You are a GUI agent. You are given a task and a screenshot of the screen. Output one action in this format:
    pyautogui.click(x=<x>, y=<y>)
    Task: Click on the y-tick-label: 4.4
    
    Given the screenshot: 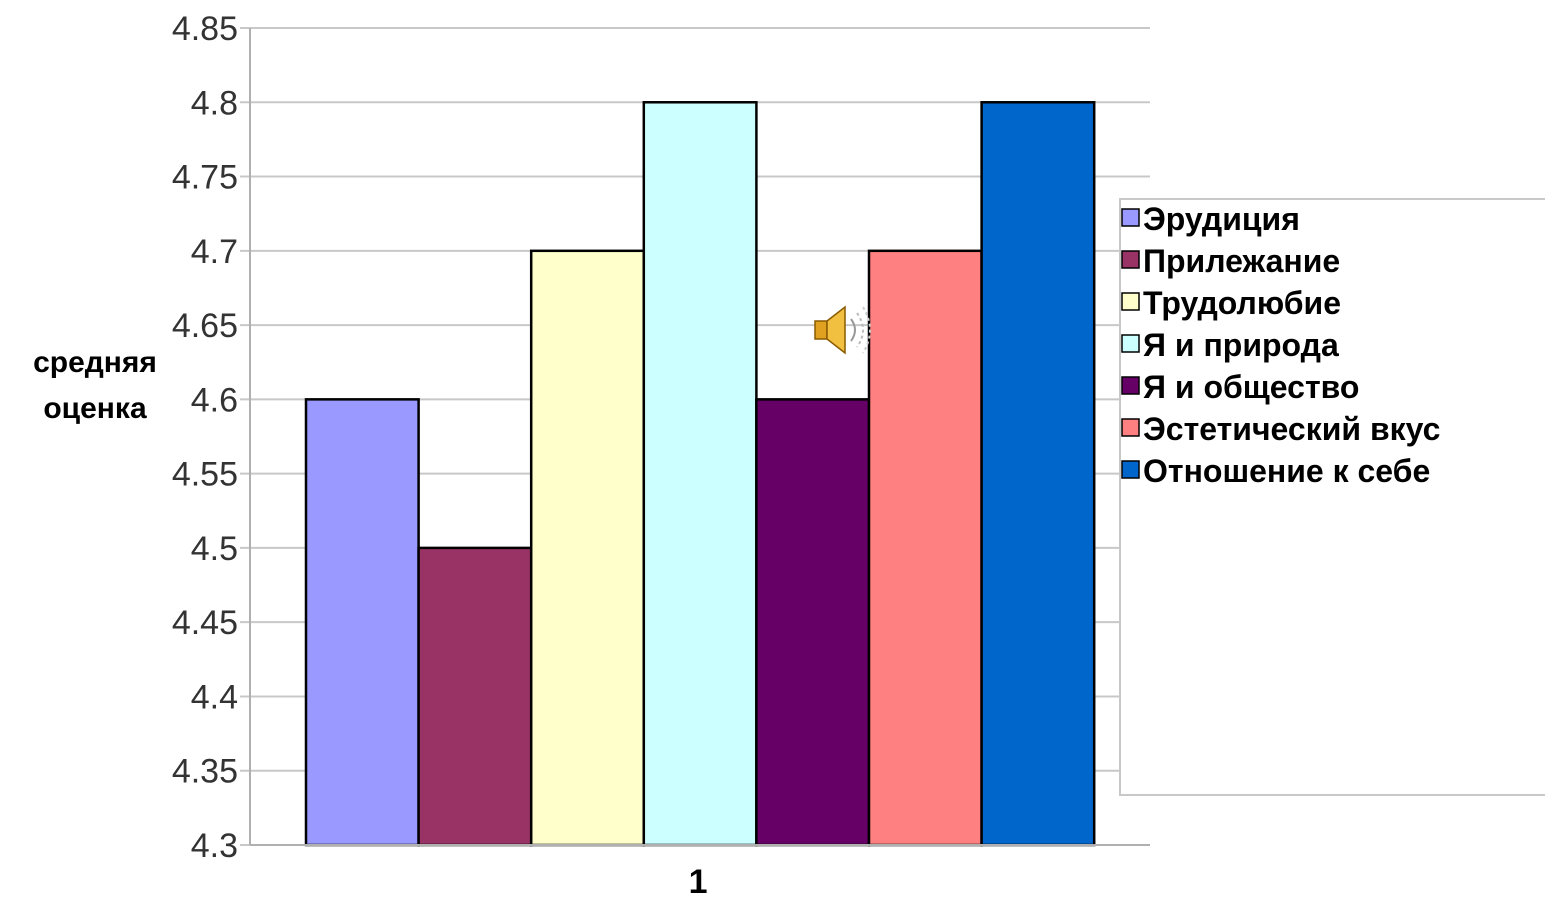 What is the action you would take?
    pyautogui.click(x=214, y=697)
    